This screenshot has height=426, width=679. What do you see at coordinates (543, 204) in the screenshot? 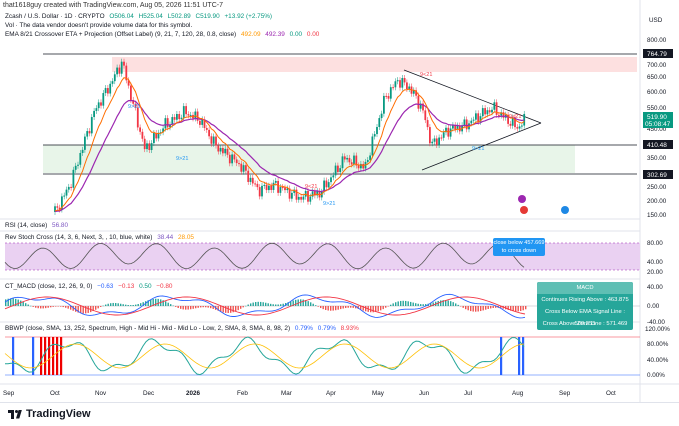
I see `event-icons` at bounding box center [543, 204].